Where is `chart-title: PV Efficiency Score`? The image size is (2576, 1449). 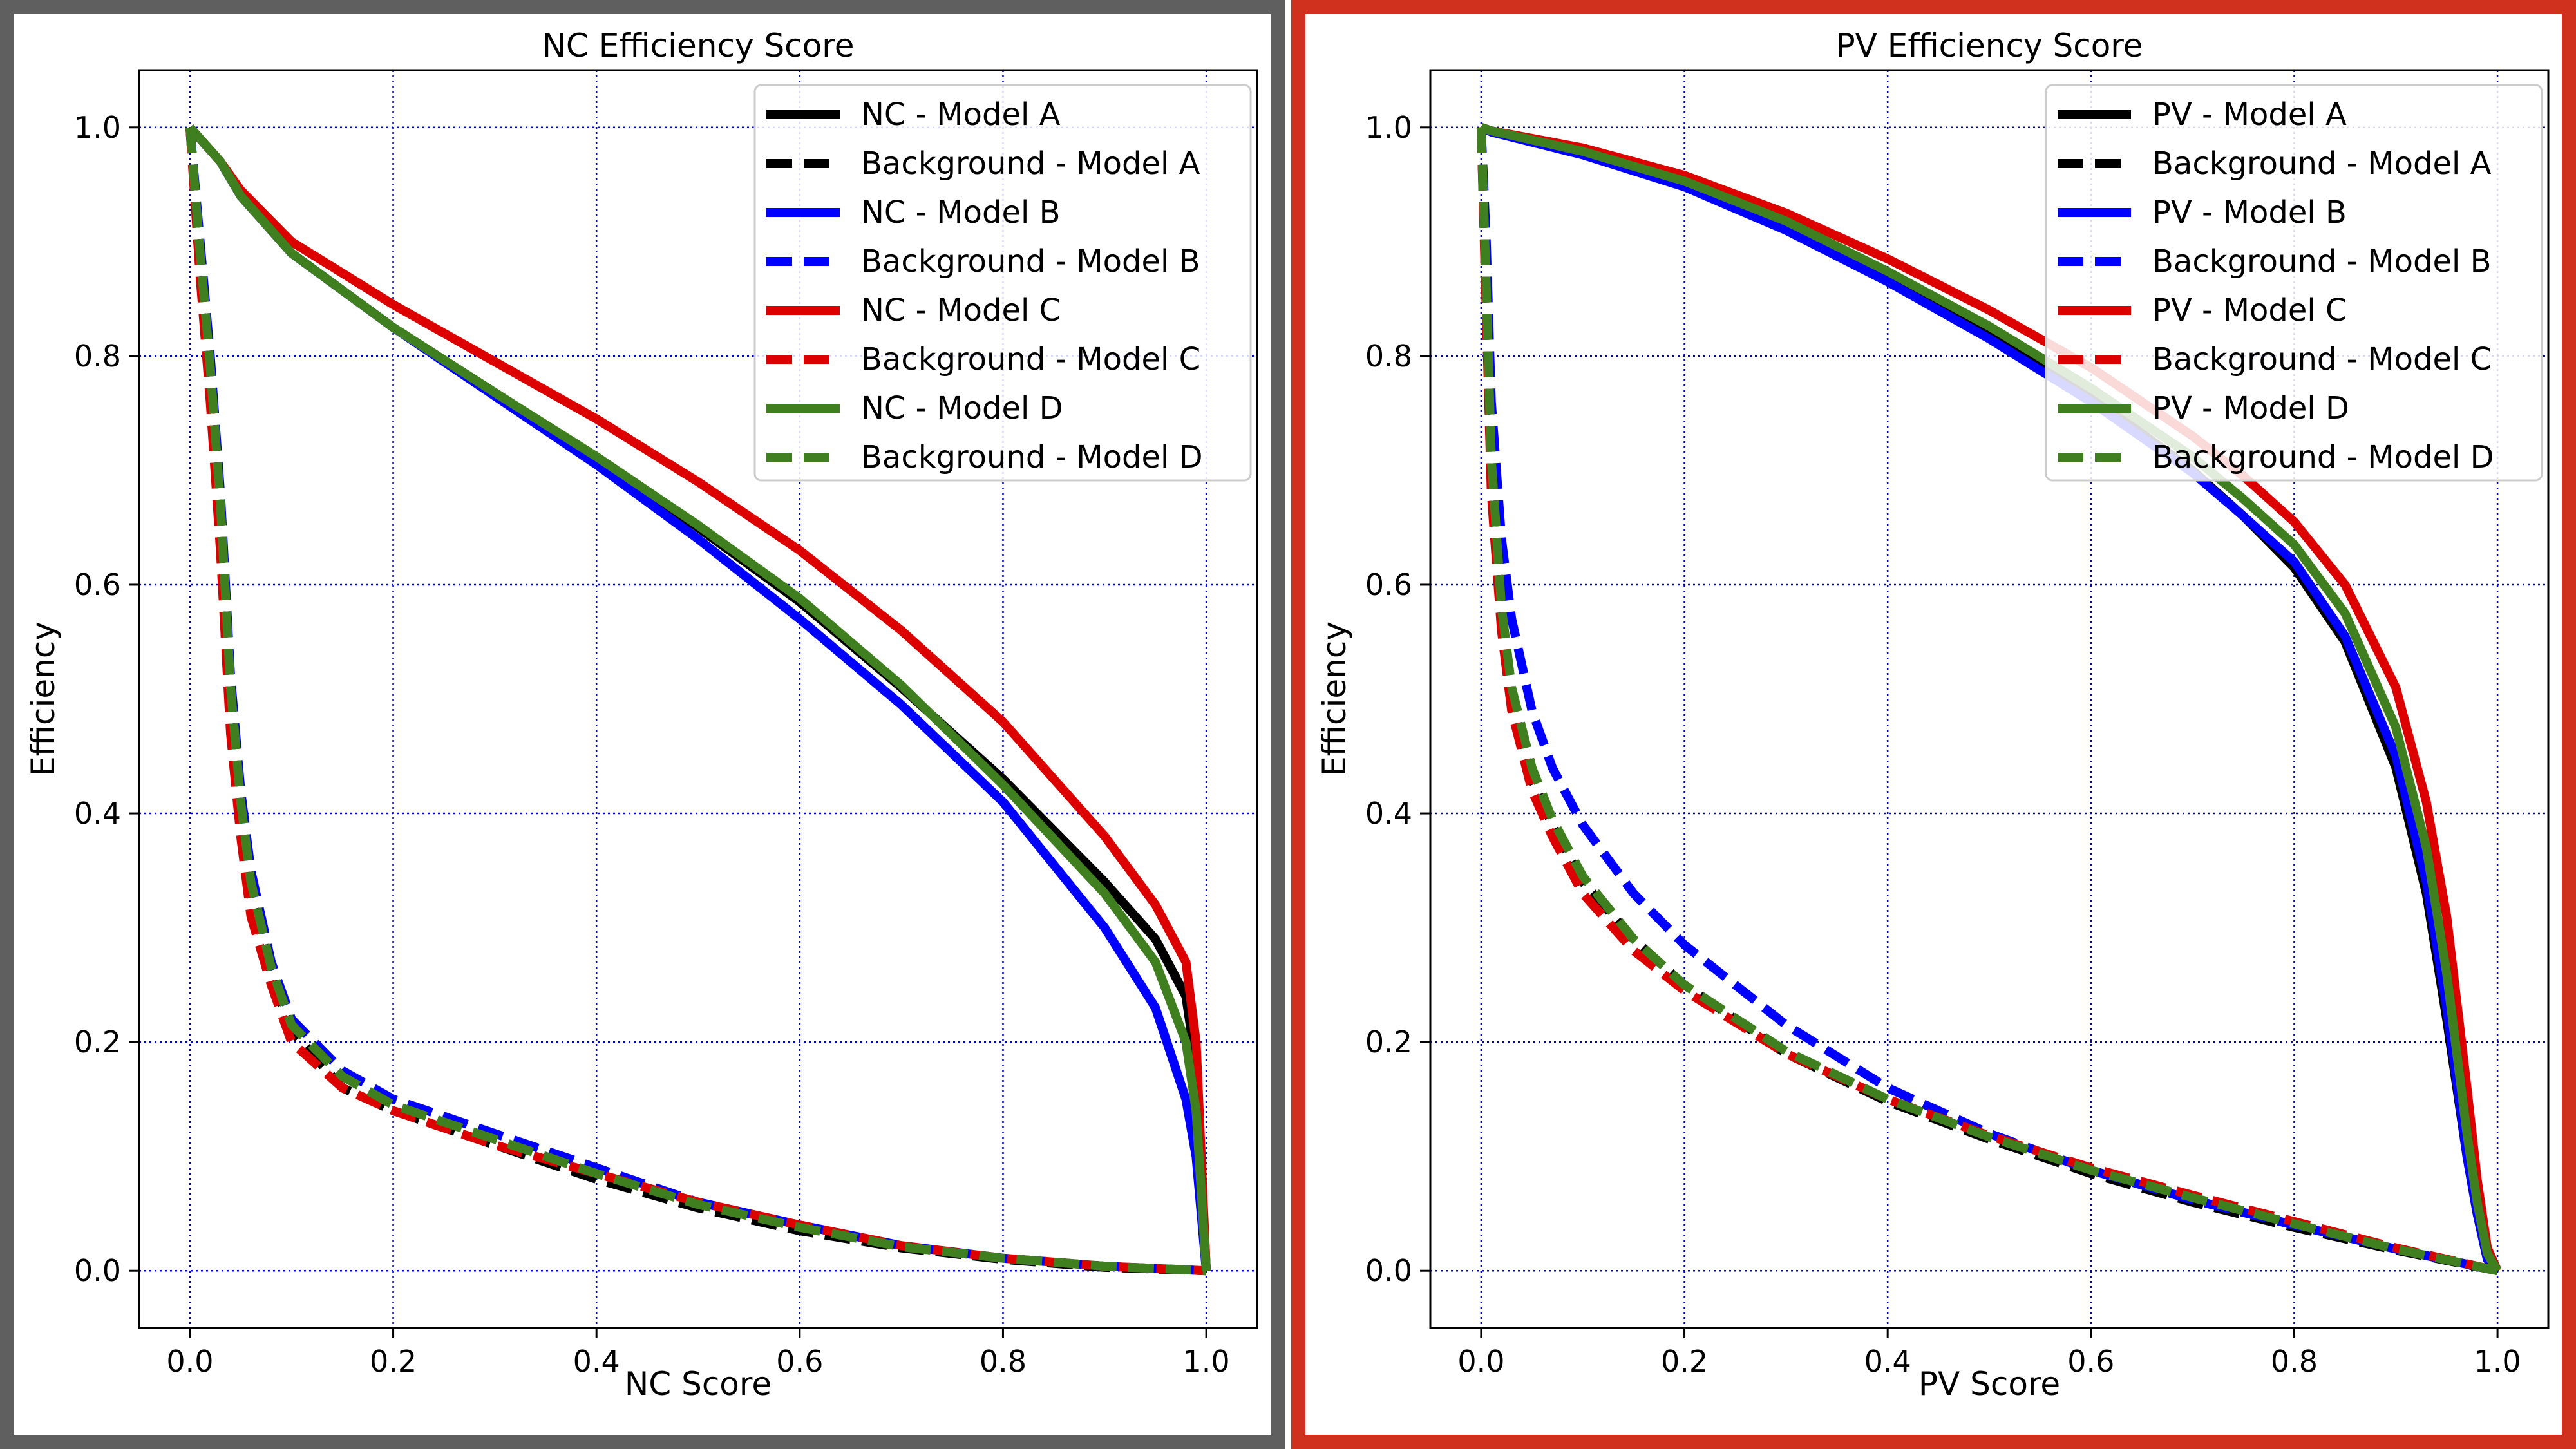
chart-title: PV Efficiency Score is located at coordinates (1989, 46).